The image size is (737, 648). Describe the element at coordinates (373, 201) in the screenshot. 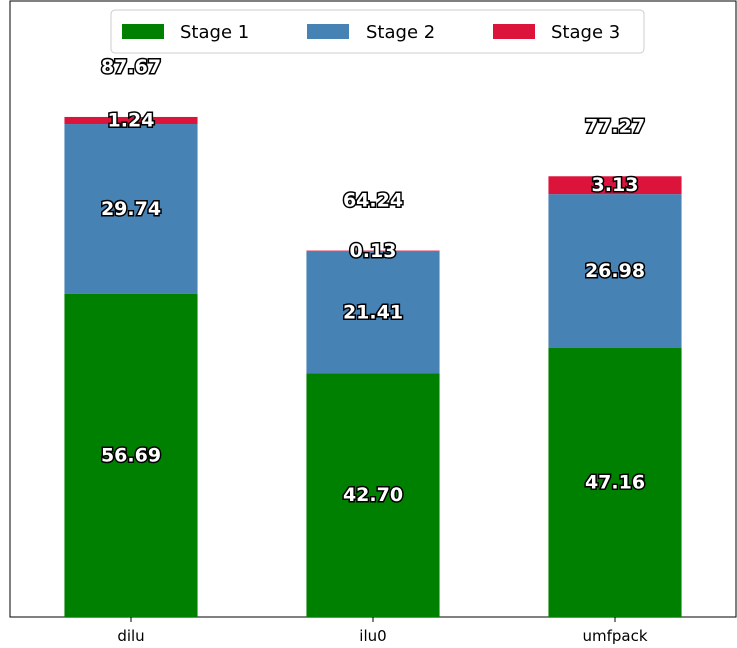

I see `total-label-ilu0: 64.24` at that location.